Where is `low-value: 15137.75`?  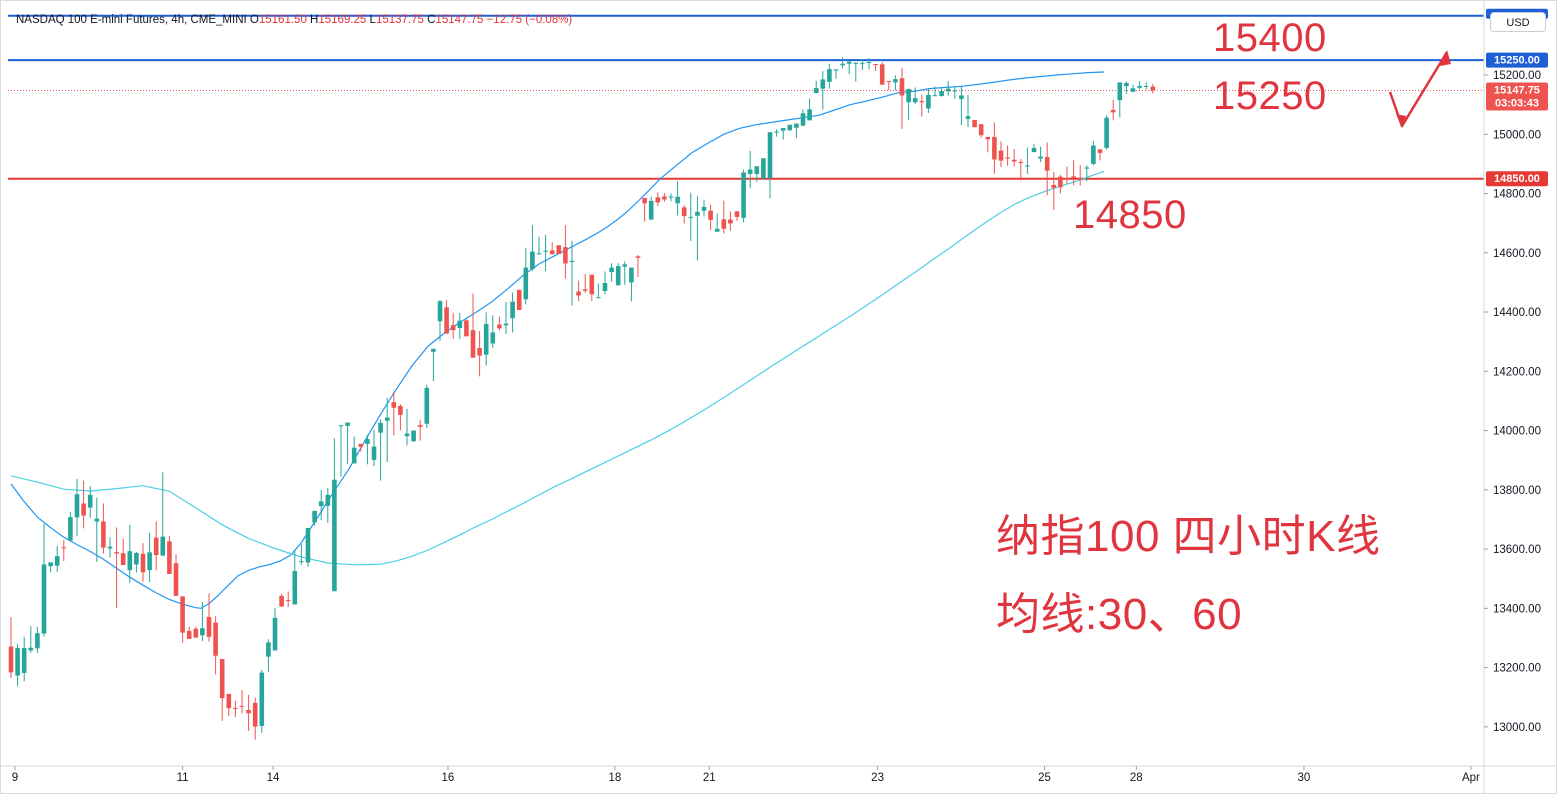
low-value: 15137.75 is located at coordinates (399, 20).